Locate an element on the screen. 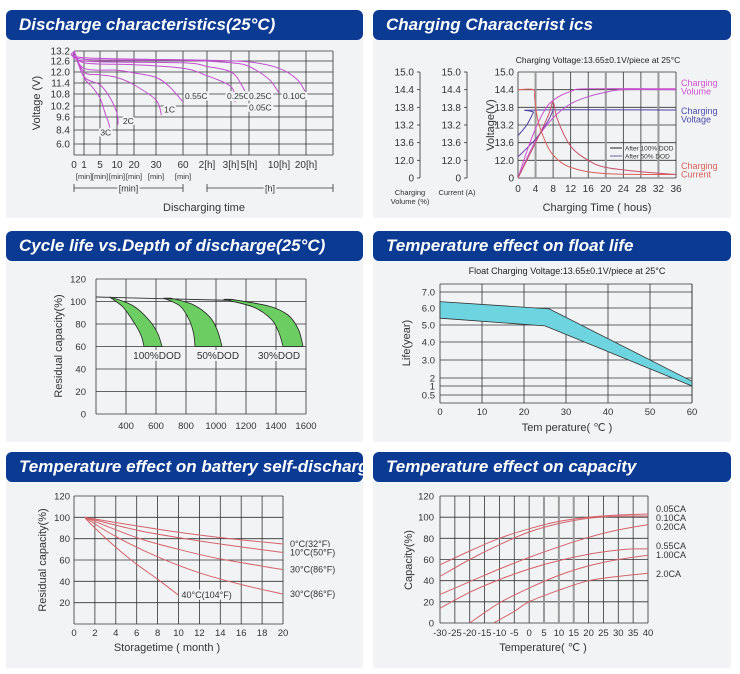 This screenshot has height=674, width=740. x-tick-label: 10[h] is located at coordinates (279, 165).